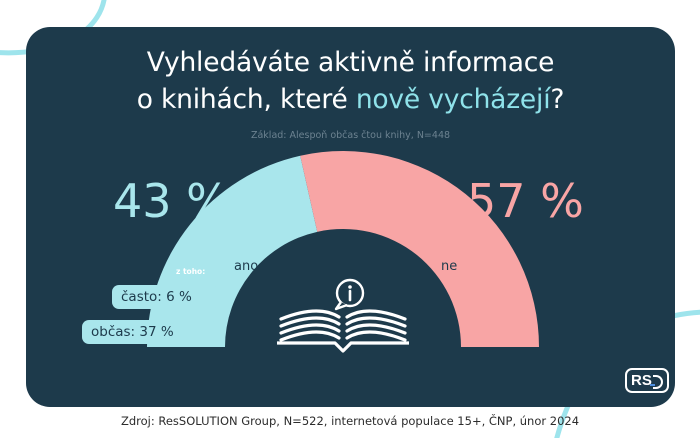 Image resolution: width=700 pixels, height=438 pixels. What do you see at coordinates (191, 271) in the screenshot?
I see `breakdown-heading: z toho:` at bounding box center [191, 271].